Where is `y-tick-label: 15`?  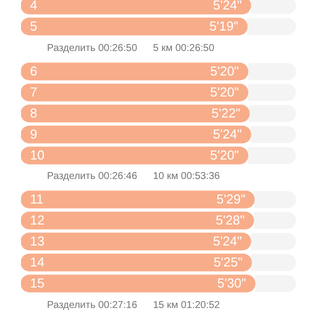 y-tick-label: 15 is located at coordinates (37, 283).